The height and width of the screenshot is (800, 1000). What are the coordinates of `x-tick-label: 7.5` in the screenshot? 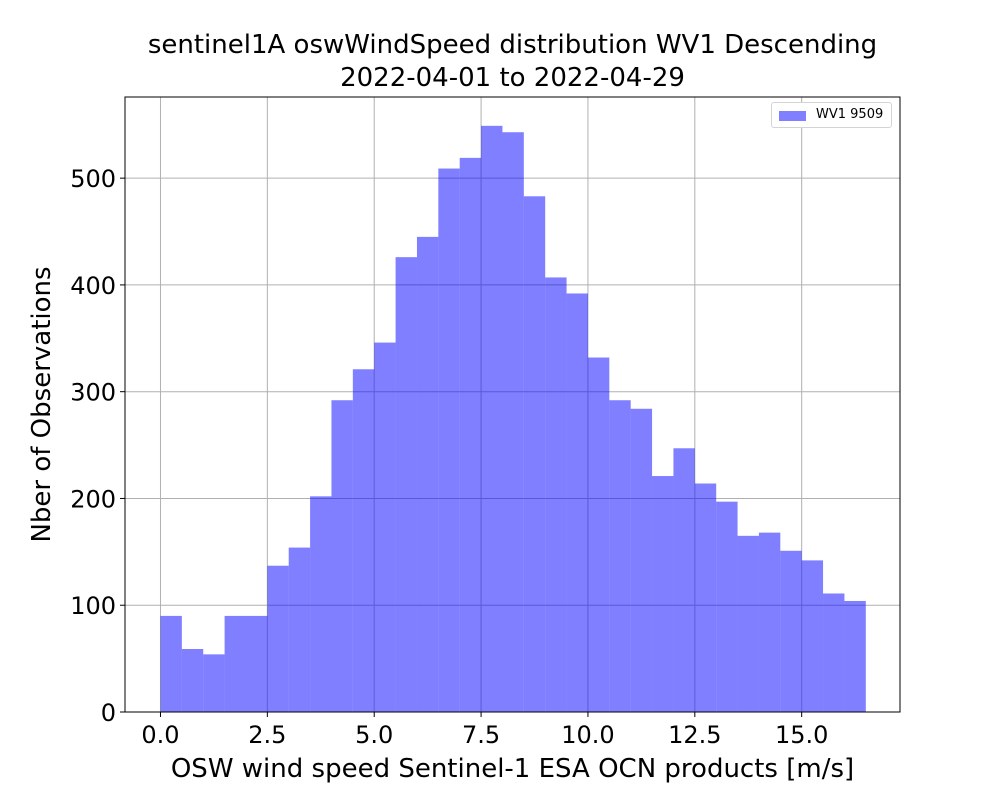 It's located at (481, 735).